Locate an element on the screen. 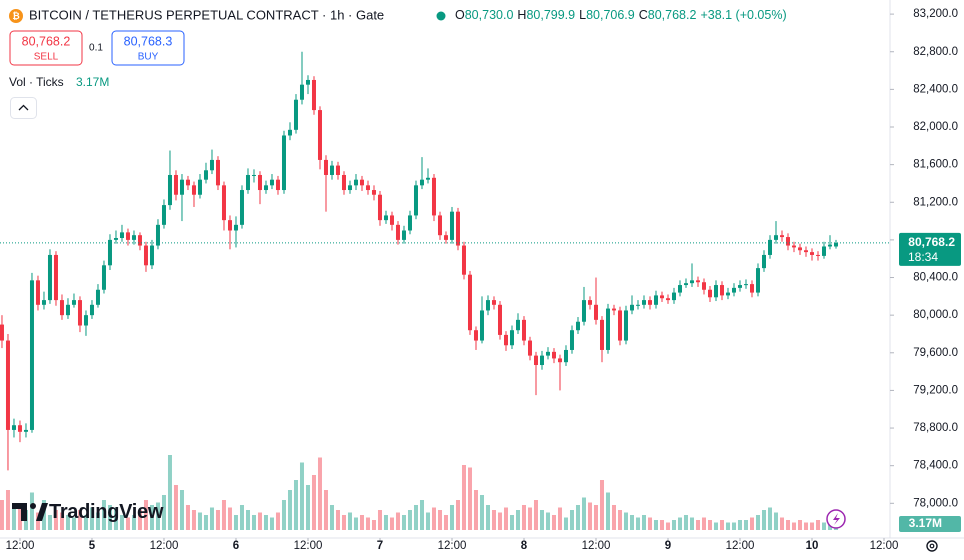  y-tick-label: 79,200.0 is located at coordinates (935, 390).